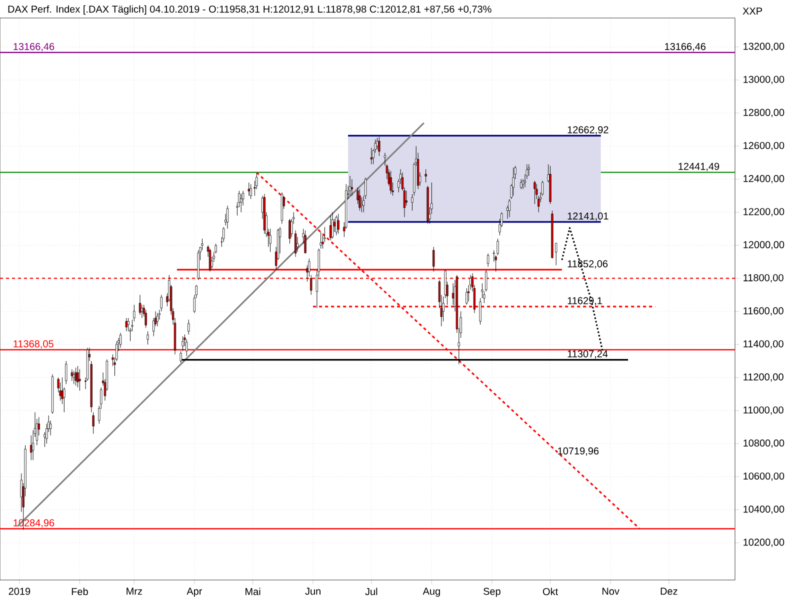 The image size is (800, 600). What do you see at coordinates (764, 344) in the screenshot?
I see `y-tick-label: 11400,00` at bounding box center [764, 344].